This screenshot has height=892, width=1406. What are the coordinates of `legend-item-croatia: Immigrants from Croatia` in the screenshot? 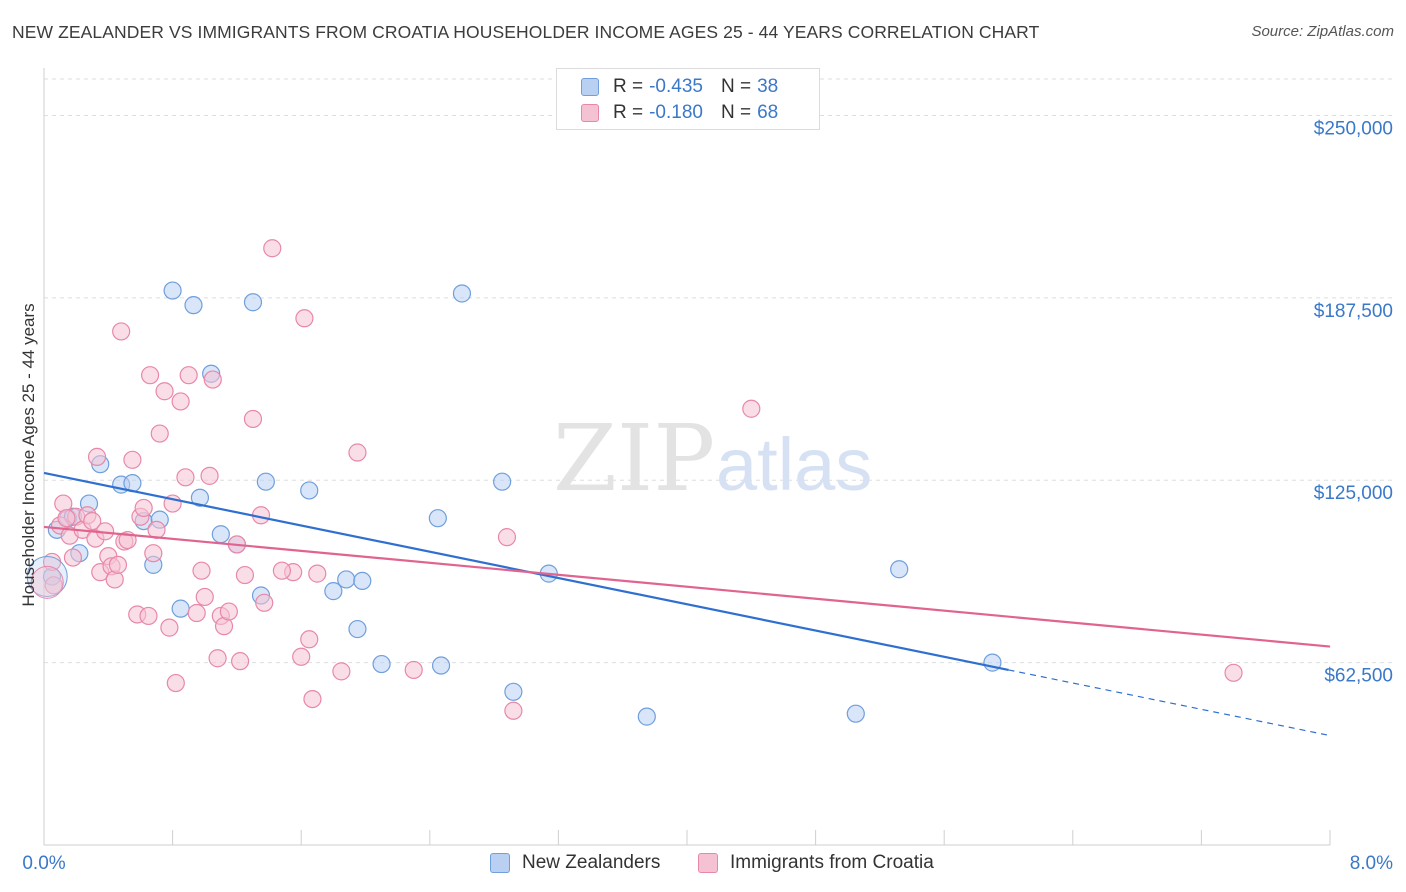 It's located at (816, 863).